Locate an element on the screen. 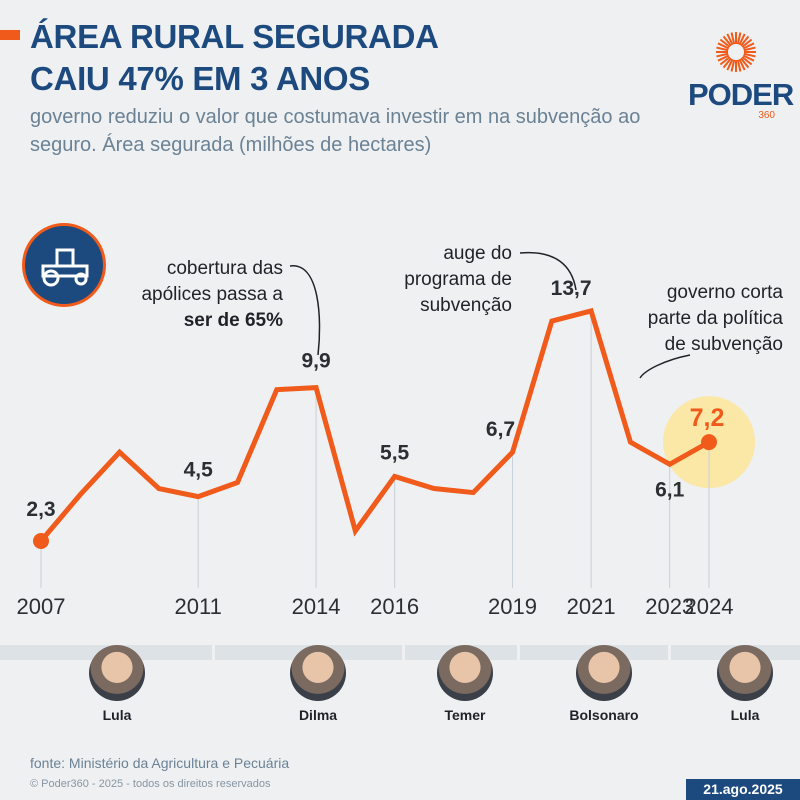 The height and width of the screenshot is (800, 800). data-label: 6,1 is located at coordinates (670, 489).